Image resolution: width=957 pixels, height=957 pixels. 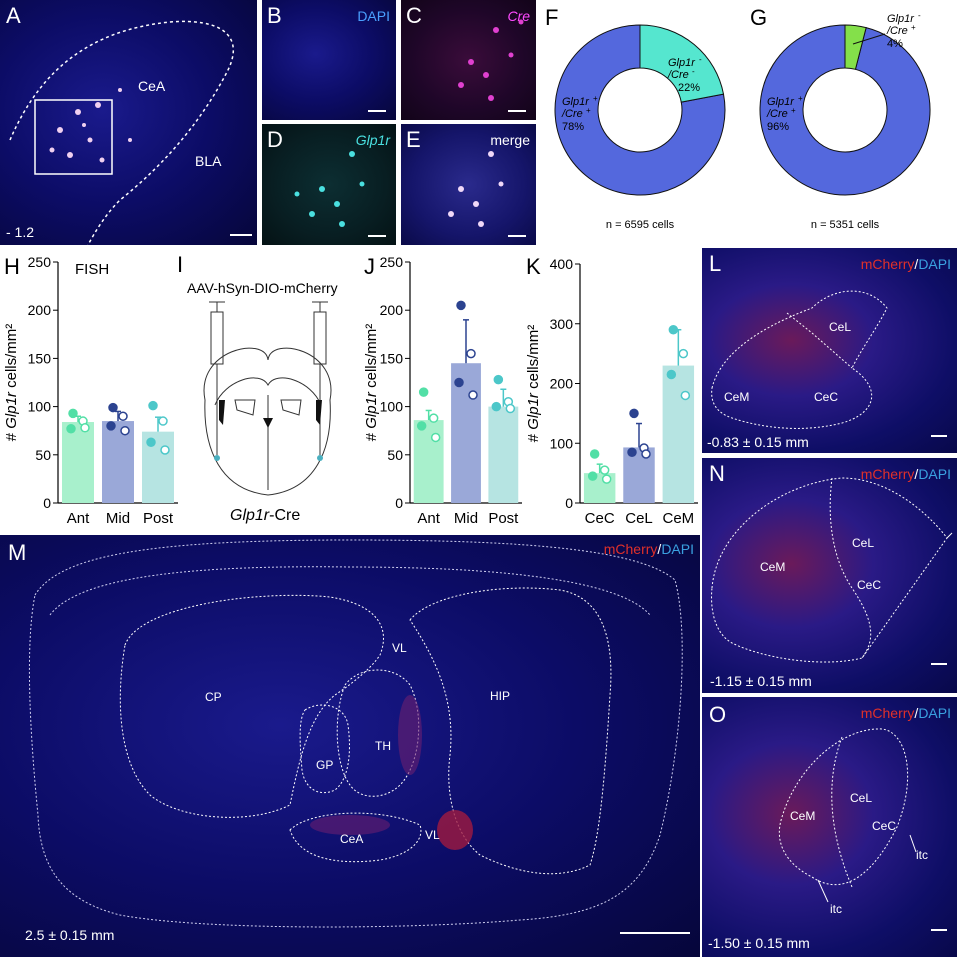 I want to click on brain-schematic, so click(x=267, y=398).